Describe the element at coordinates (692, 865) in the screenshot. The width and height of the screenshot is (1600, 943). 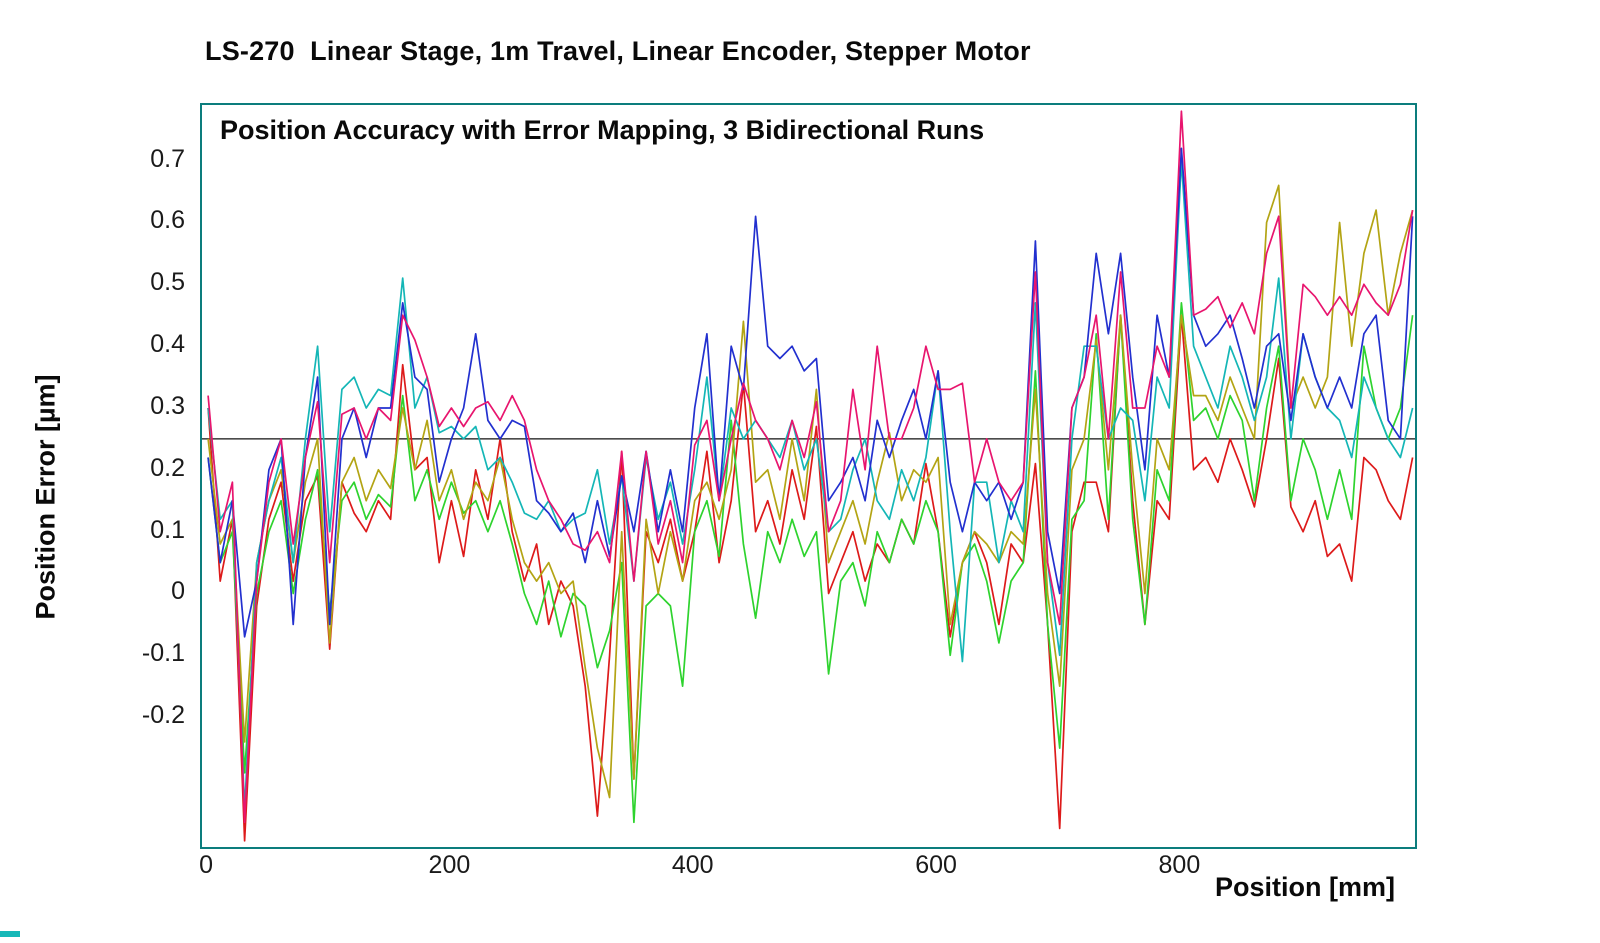
I see `x-tick-label: 400` at that location.